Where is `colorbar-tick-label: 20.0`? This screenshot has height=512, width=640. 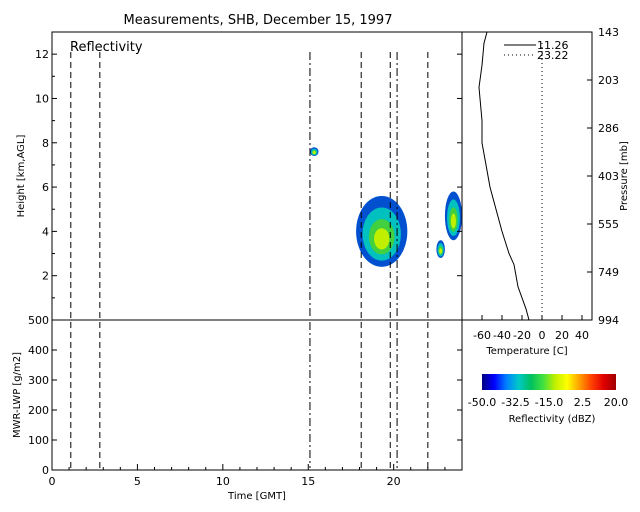
colorbar-tick-label: 20.0 is located at coordinates (616, 402).